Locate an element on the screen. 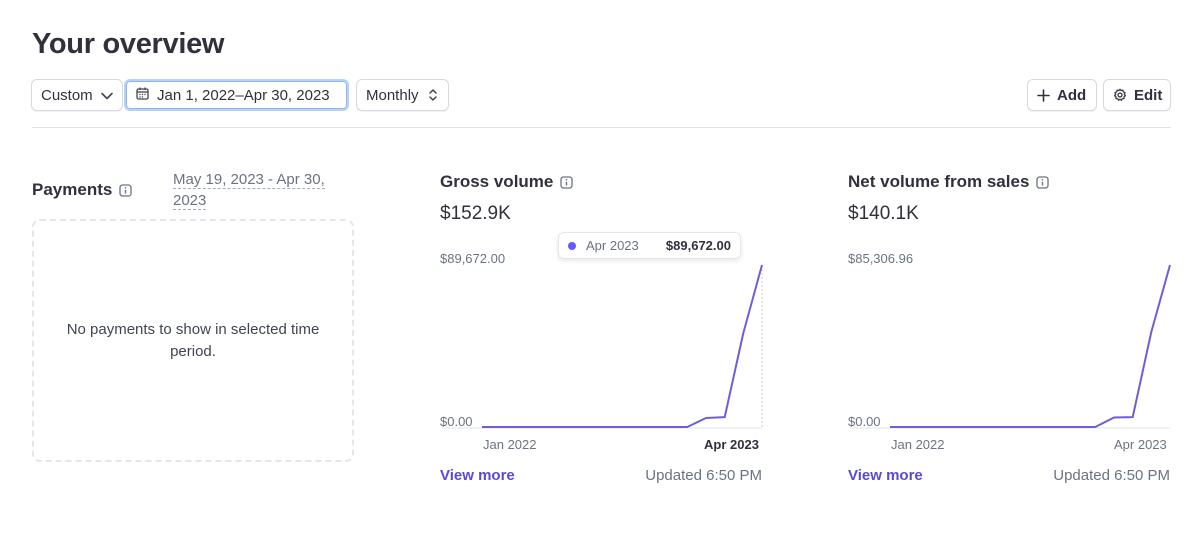  calendar-icon is located at coordinates (142, 95).